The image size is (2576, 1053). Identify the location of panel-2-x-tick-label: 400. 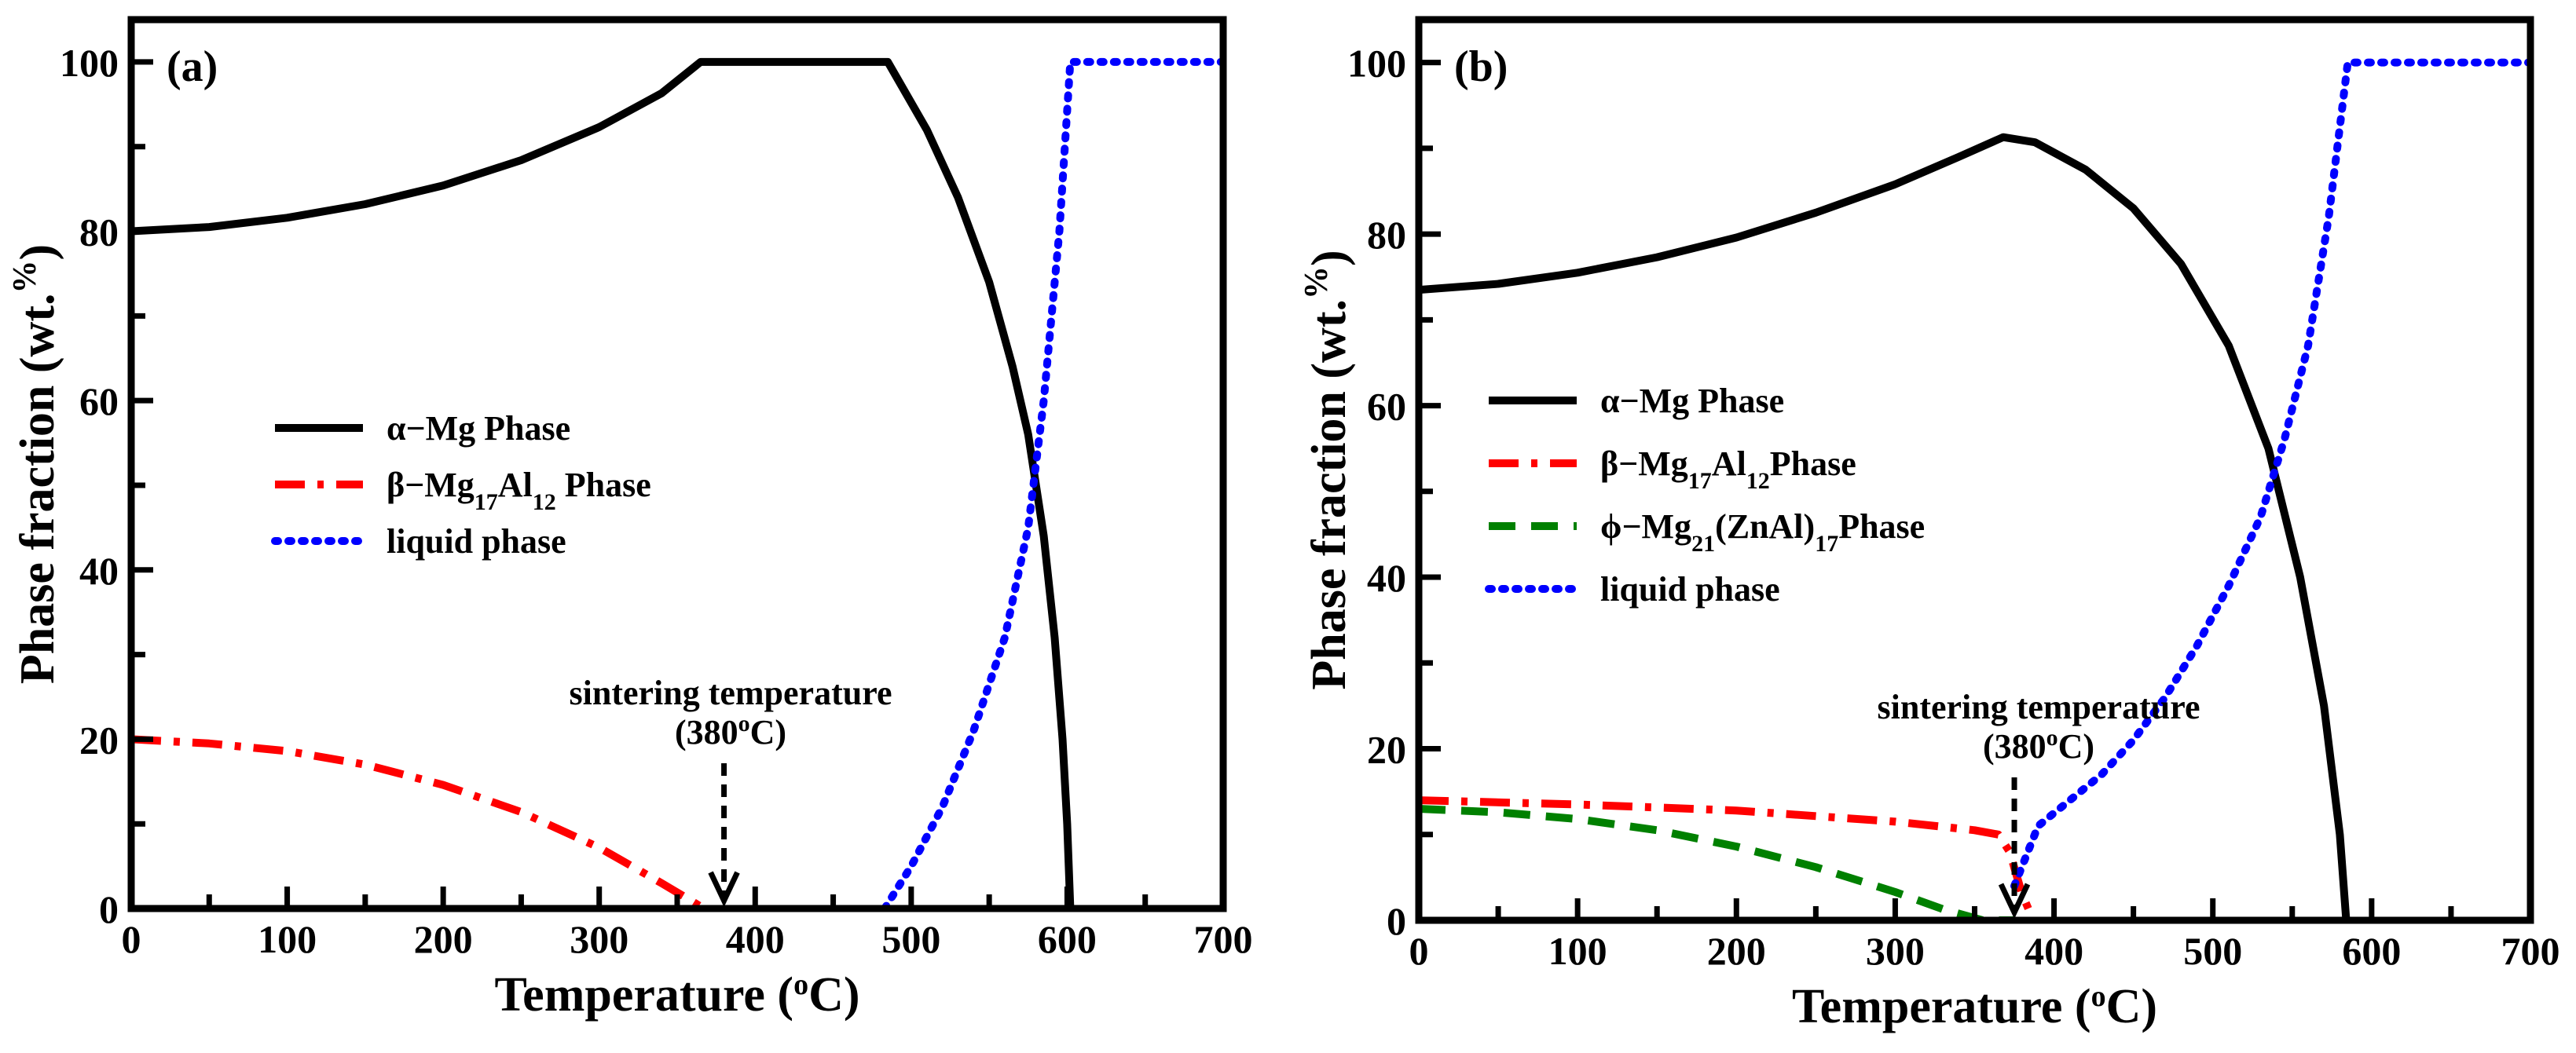
(2054, 951).